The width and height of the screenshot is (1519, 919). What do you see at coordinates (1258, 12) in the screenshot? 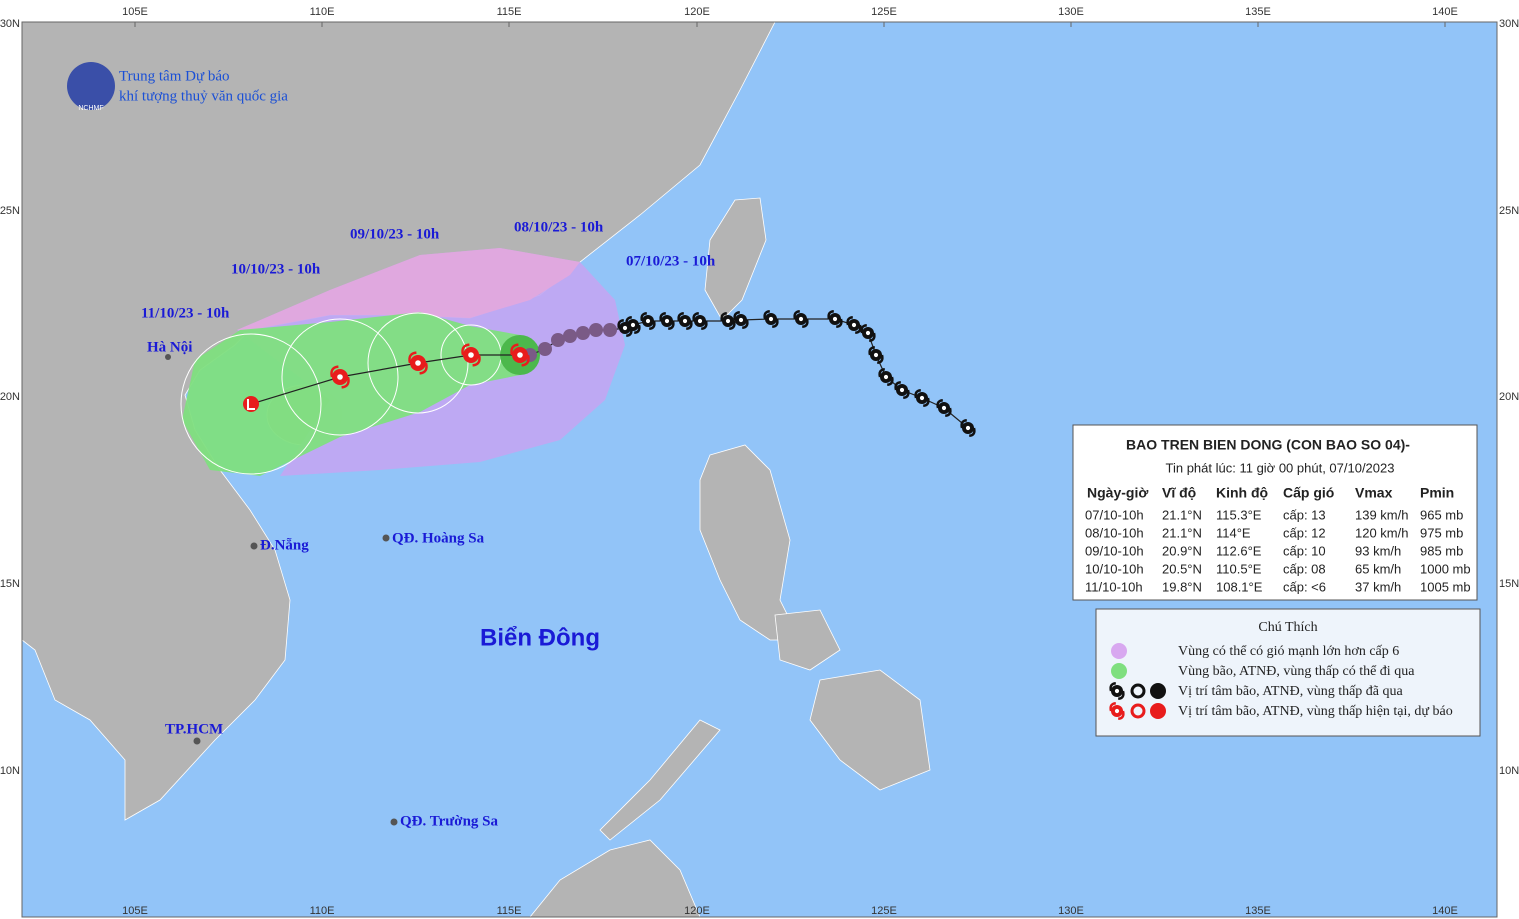
I see `lon-label: 135E` at bounding box center [1258, 12].